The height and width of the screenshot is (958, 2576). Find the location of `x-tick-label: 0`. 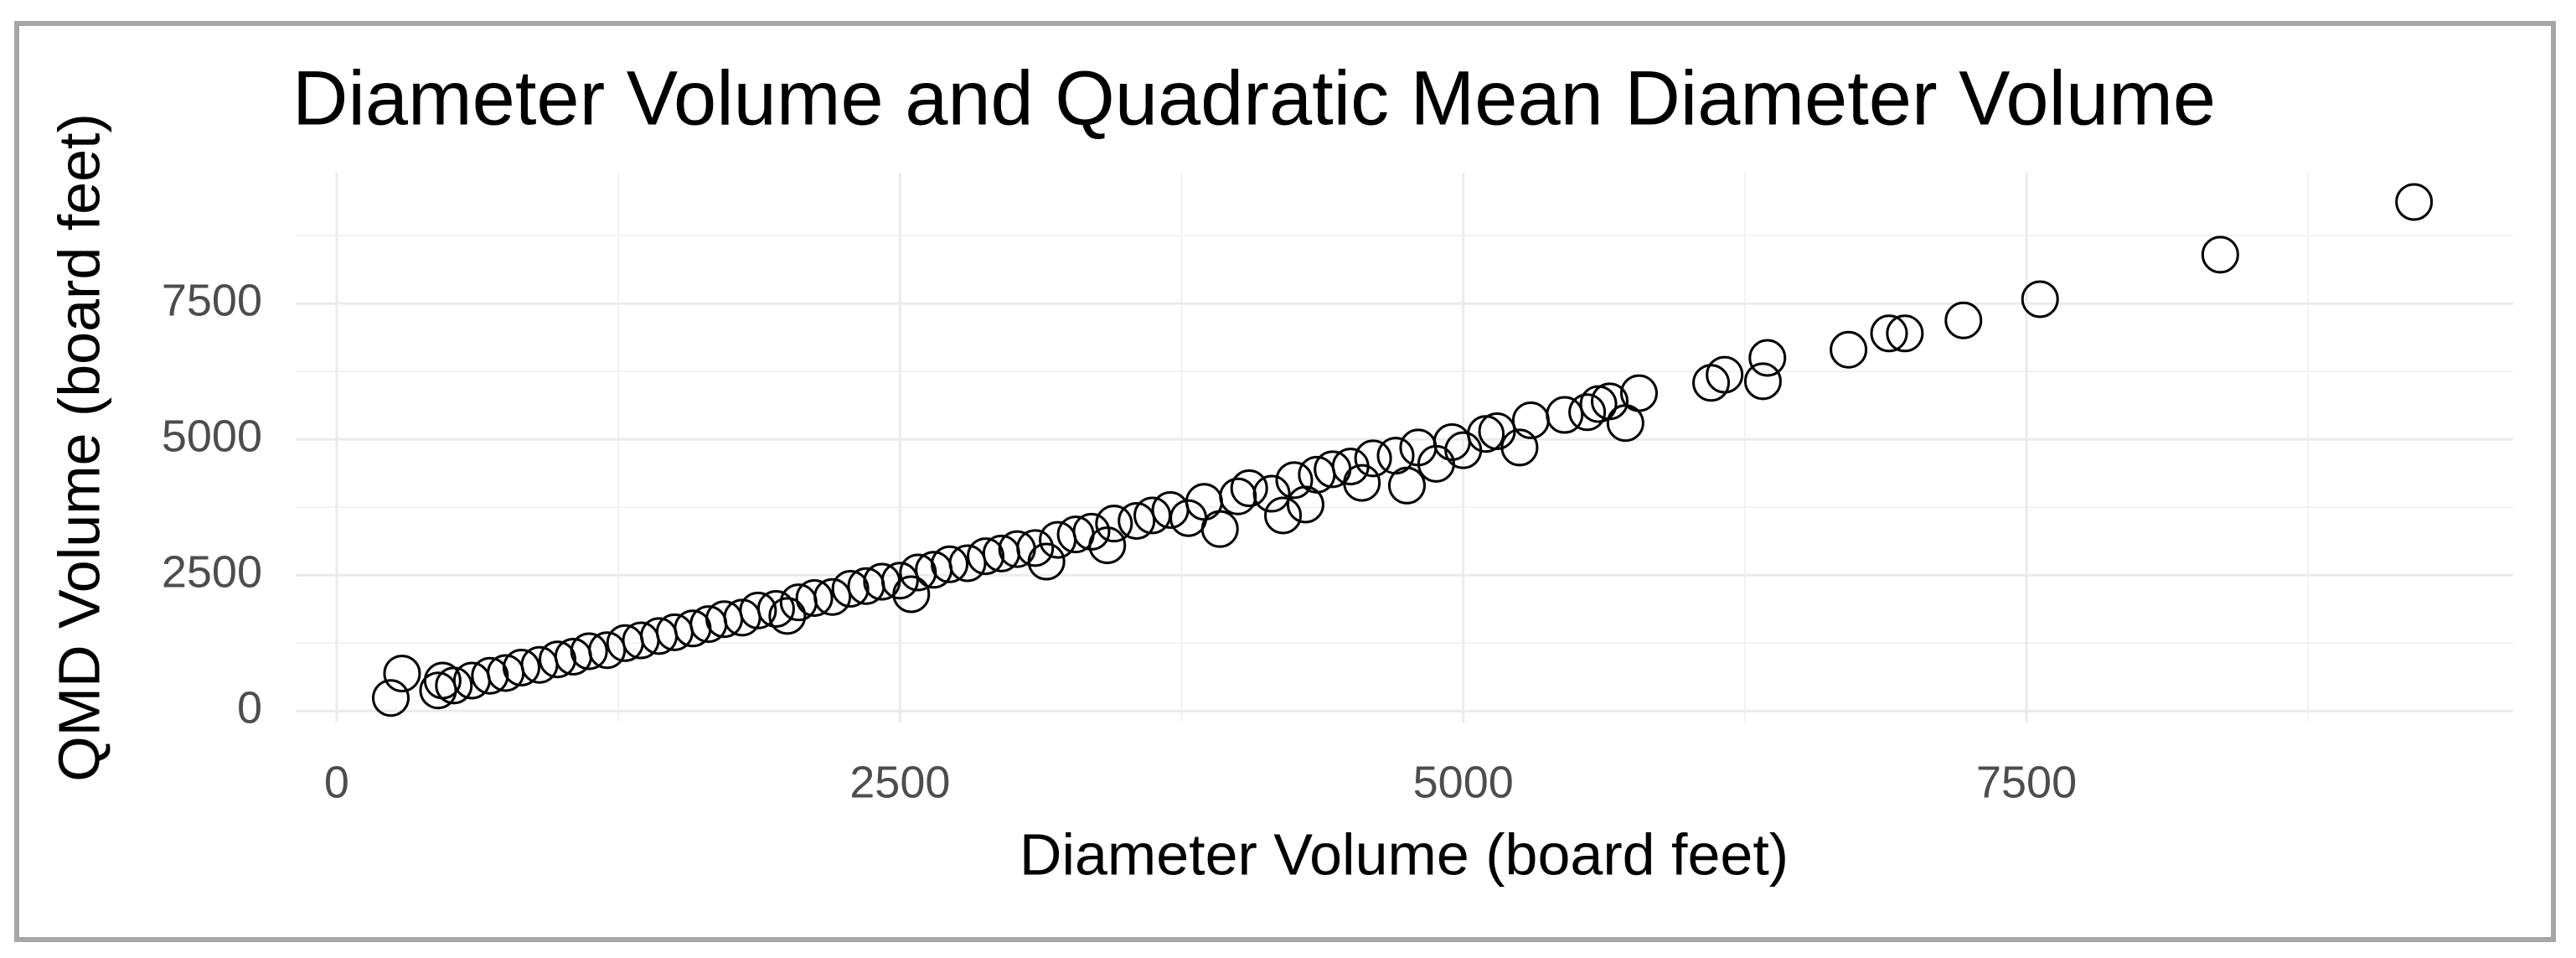

x-tick-label: 0 is located at coordinates (336, 782).